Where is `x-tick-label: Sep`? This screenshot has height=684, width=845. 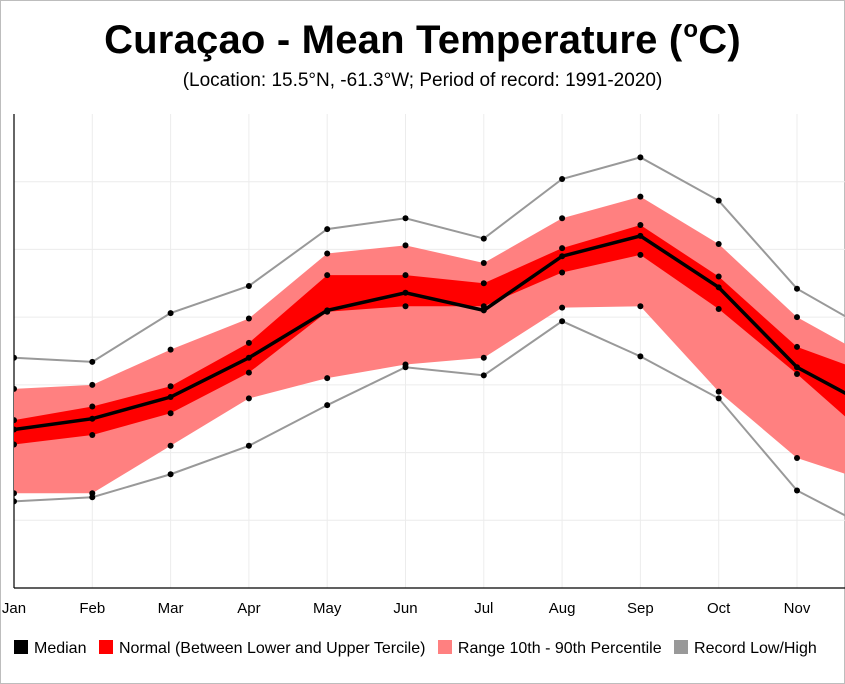 x-tick-label: Sep is located at coordinates (640, 608).